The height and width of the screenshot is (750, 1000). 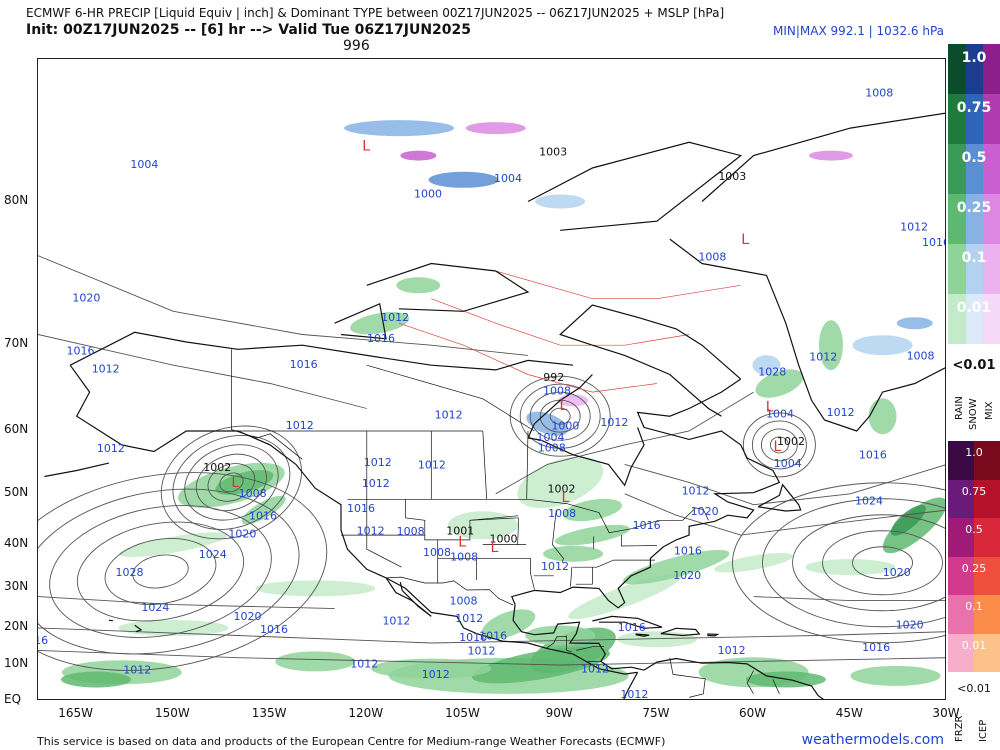 What do you see at coordinates (618, 285) in the screenshot?
I see `thickness-line` at bounding box center [618, 285].